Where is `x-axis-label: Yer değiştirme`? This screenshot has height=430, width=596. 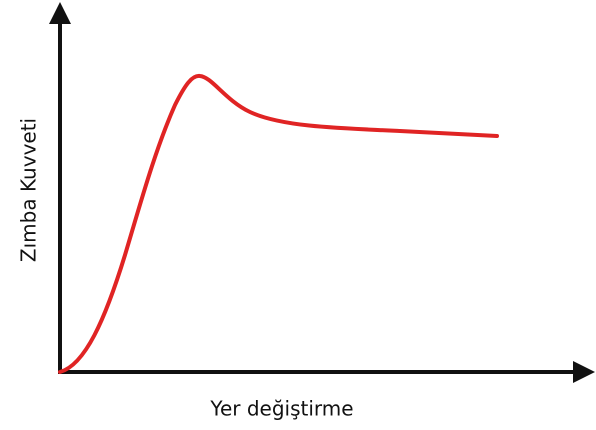
x-axis-label: Yer değiştirme is located at coordinates (281, 409).